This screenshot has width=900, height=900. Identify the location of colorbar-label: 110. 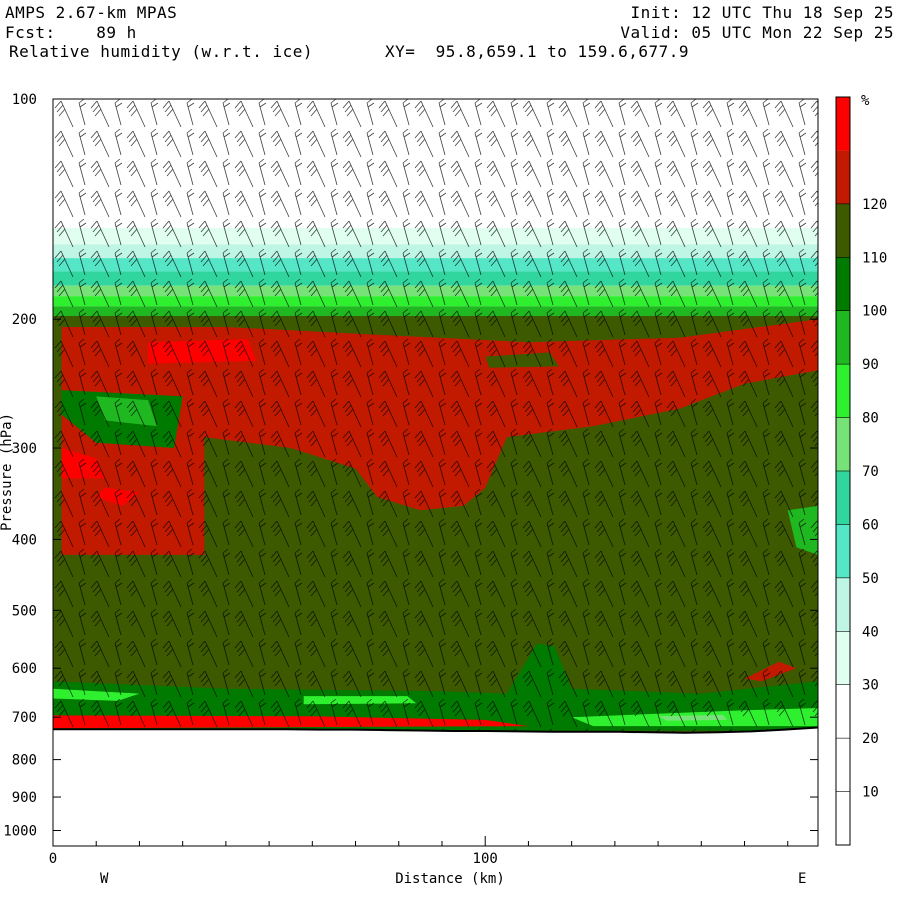
(874, 258).